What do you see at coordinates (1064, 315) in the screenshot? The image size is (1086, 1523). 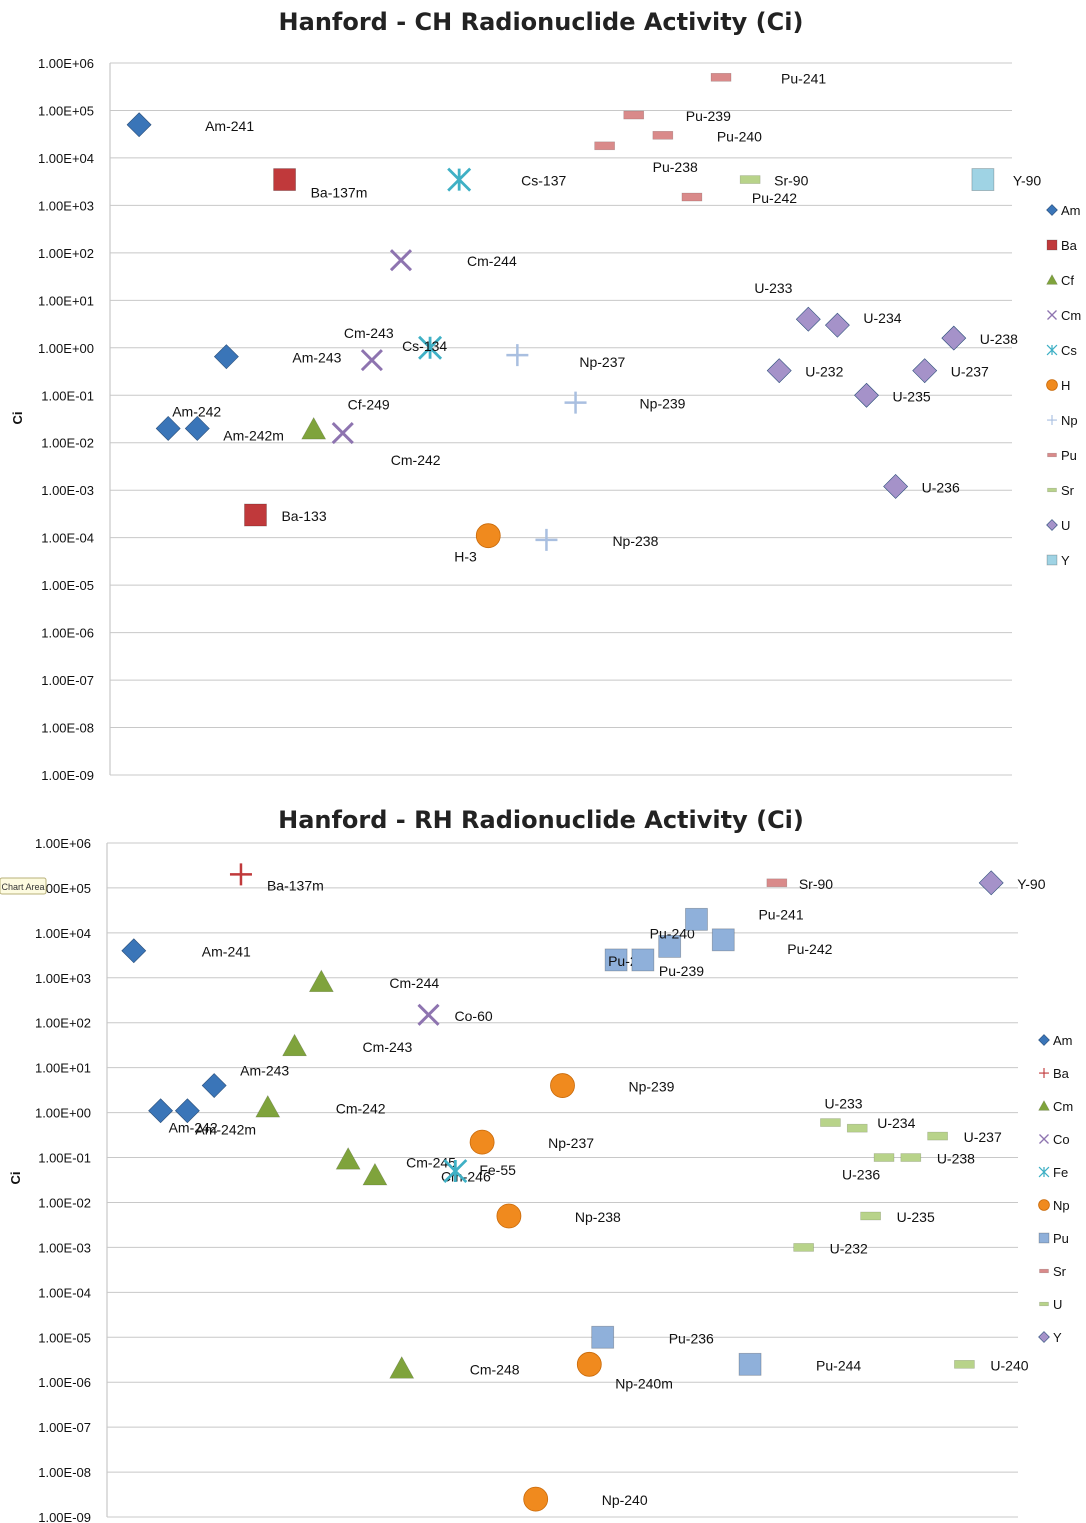 I see `ch-legend-item-cm: Cm` at bounding box center [1064, 315].